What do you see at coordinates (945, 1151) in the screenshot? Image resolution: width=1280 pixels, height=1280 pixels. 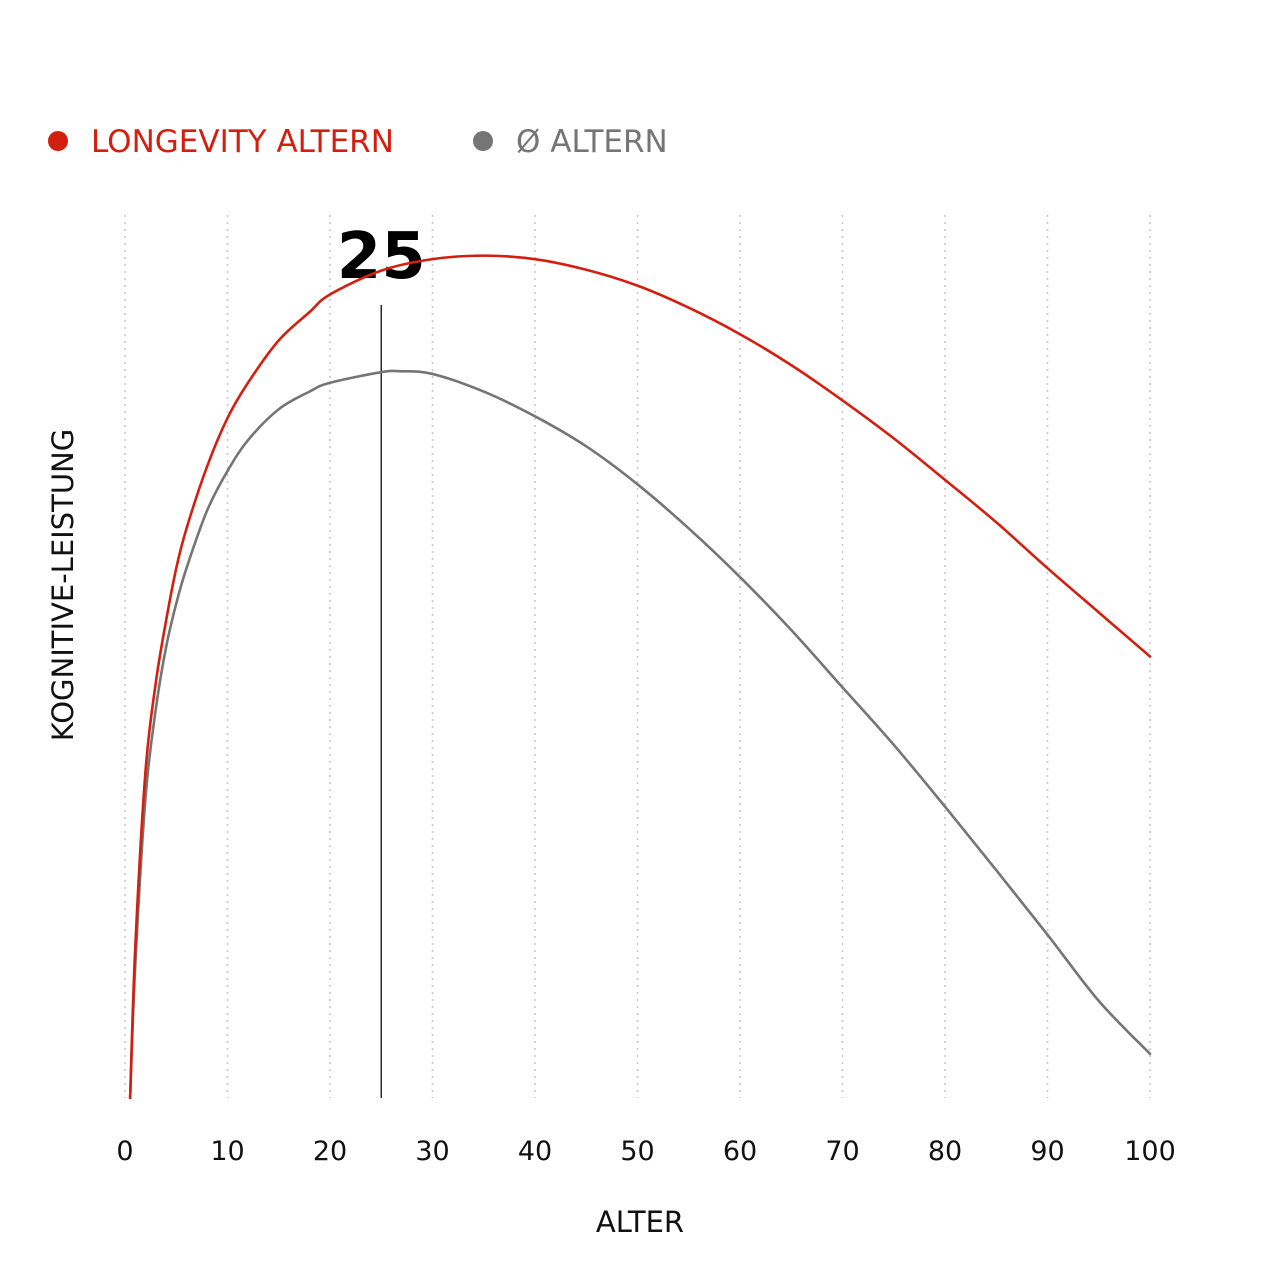 I see `x-tick-label: 80` at bounding box center [945, 1151].